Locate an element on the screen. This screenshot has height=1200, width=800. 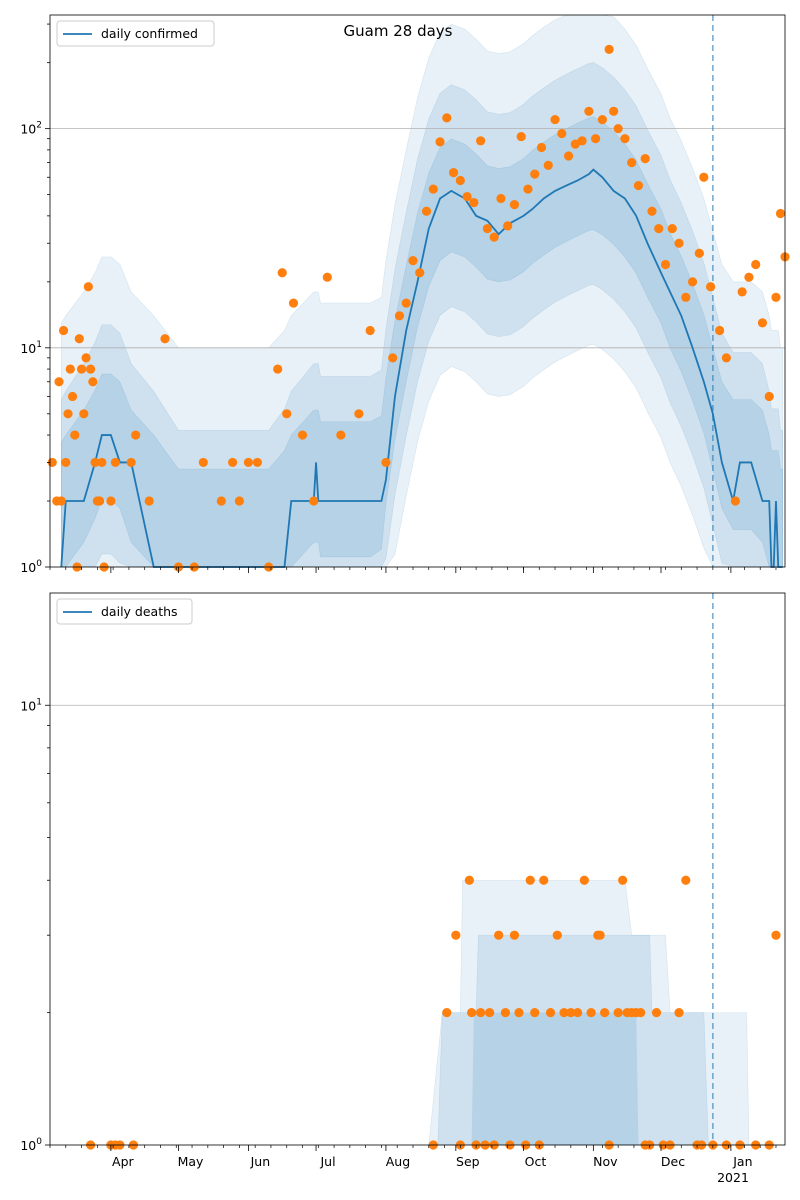
month-labels: Apr May Jun Jul Aug Sep Oct Nov Dec Jan is located at coordinates (432, 1161).